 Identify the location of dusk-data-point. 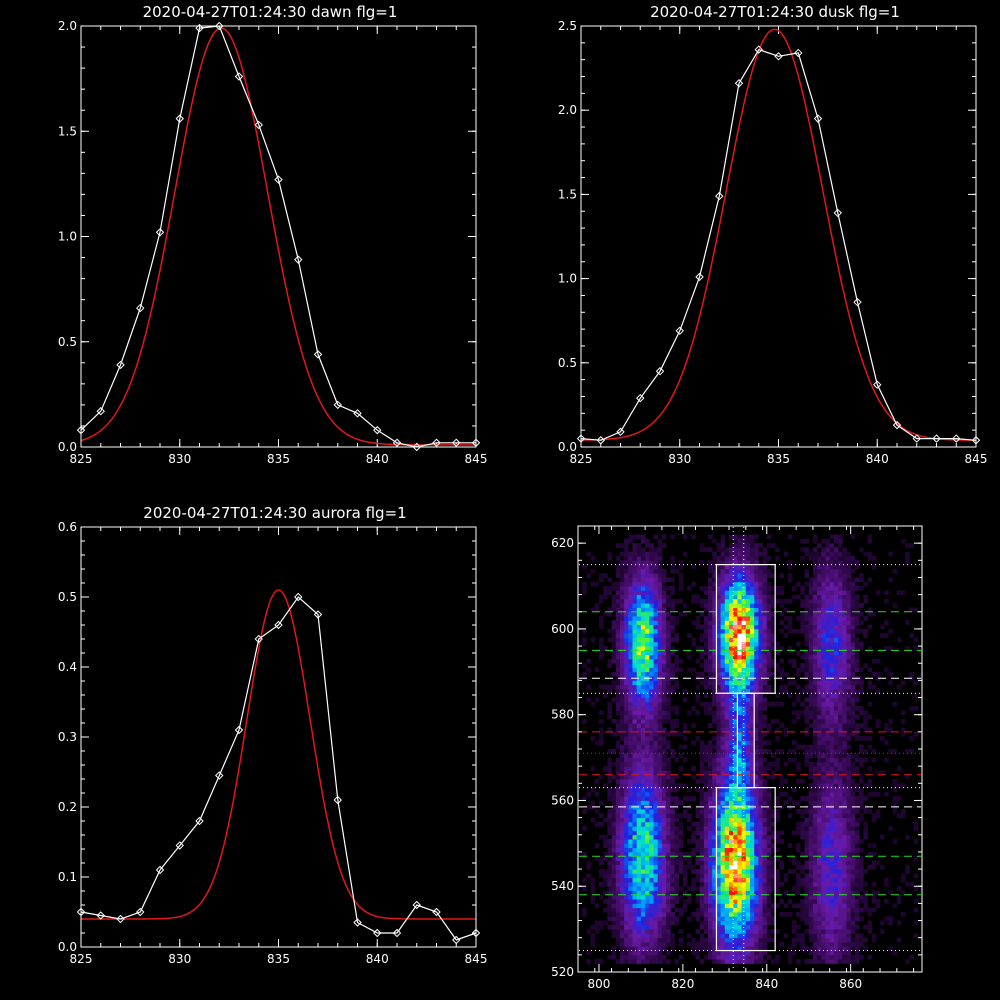
(897, 425).